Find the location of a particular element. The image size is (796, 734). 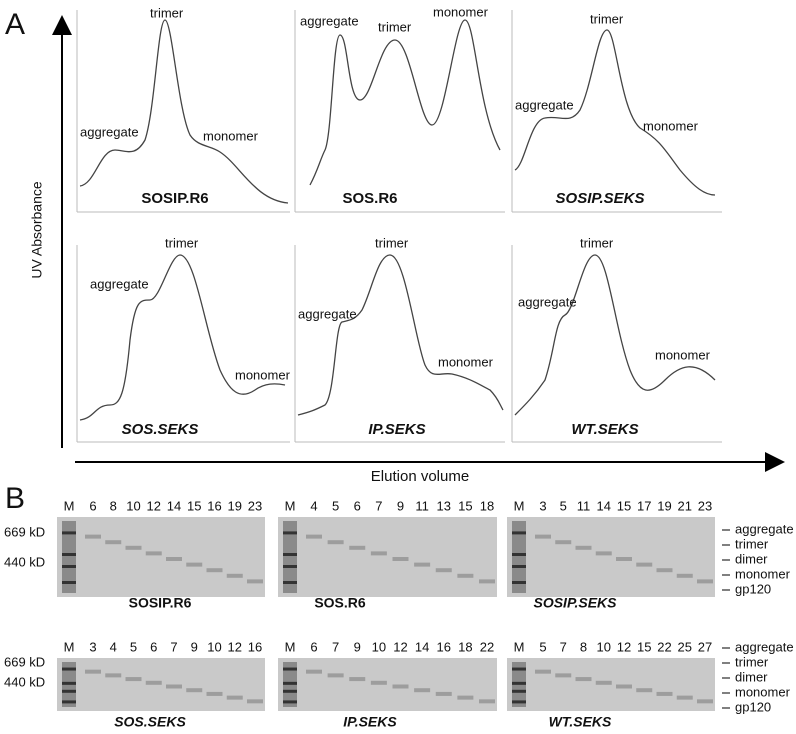

marker-lane is located at coordinates (519, 557).